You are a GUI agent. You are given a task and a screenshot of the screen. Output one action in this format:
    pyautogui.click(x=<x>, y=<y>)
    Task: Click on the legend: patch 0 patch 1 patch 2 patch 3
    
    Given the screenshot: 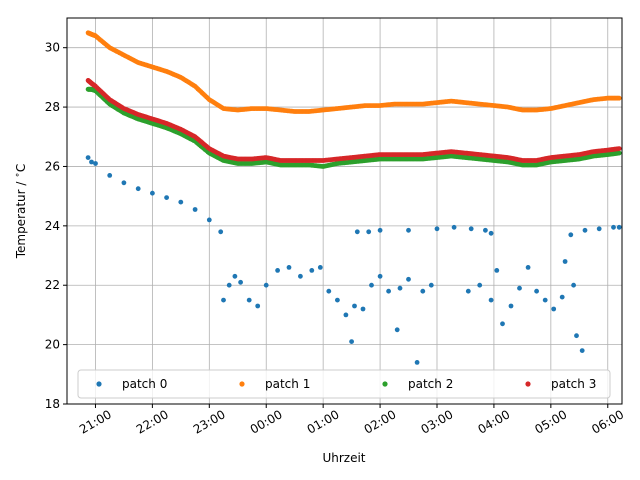 What is the action you would take?
    pyautogui.click(x=344, y=384)
    